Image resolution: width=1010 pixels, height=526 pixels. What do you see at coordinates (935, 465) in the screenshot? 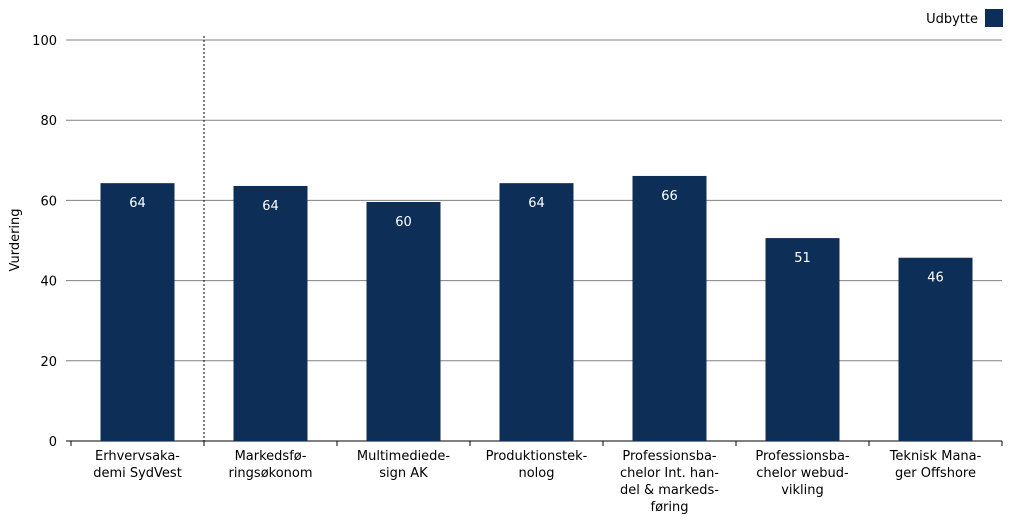
I see `x-category-label: Teknisk Mana-ger Offshore` at bounding box center [935, 465].